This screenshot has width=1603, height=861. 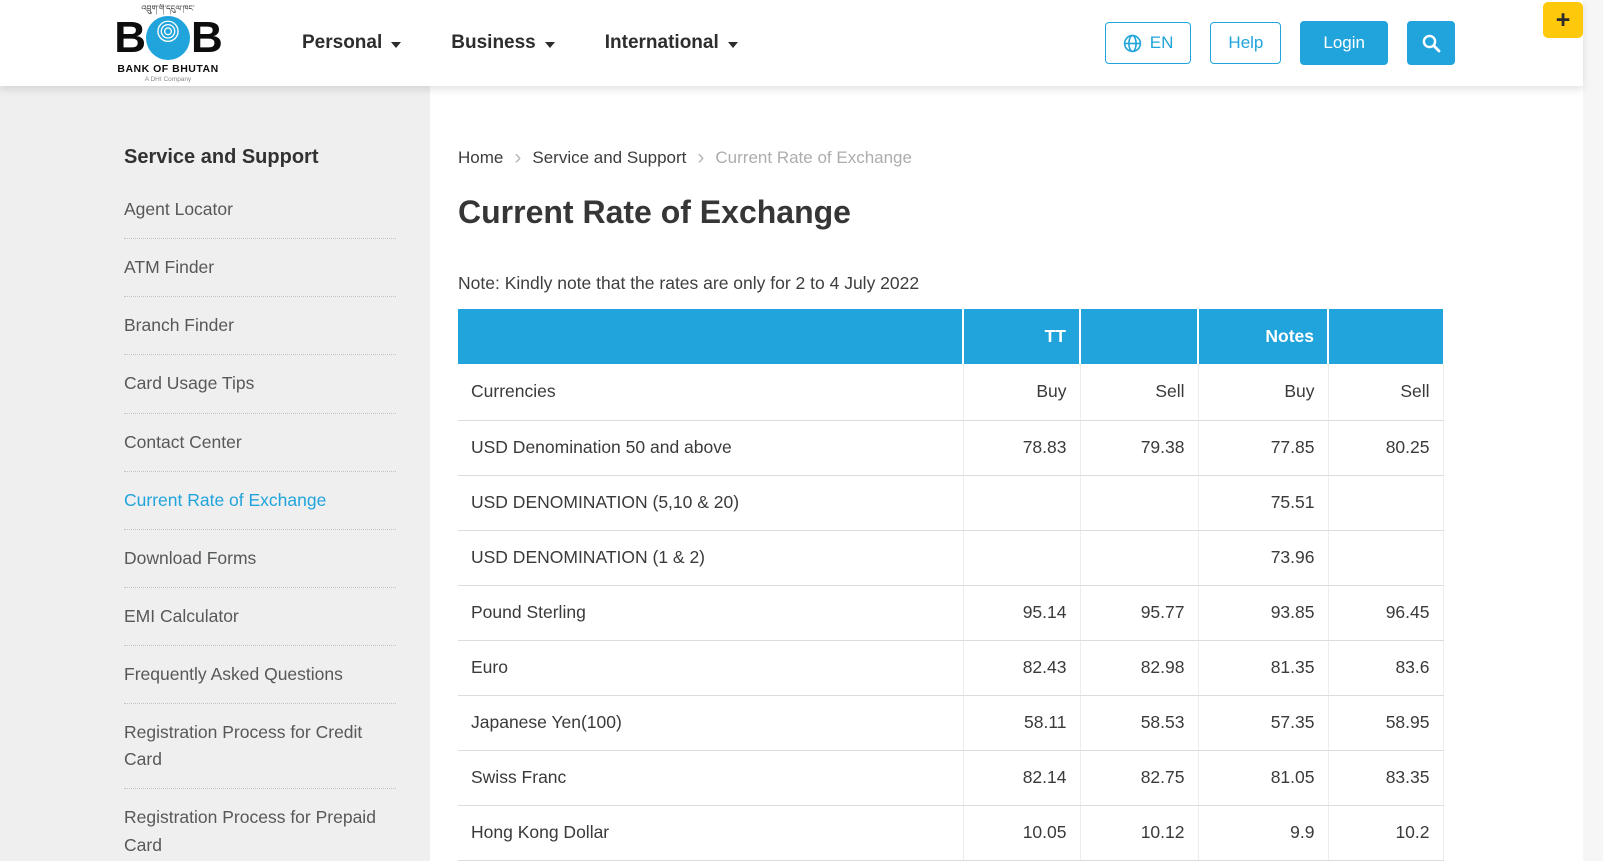 I want to click on sidebar-item: Agent Locator, so click(x=260, y=210).